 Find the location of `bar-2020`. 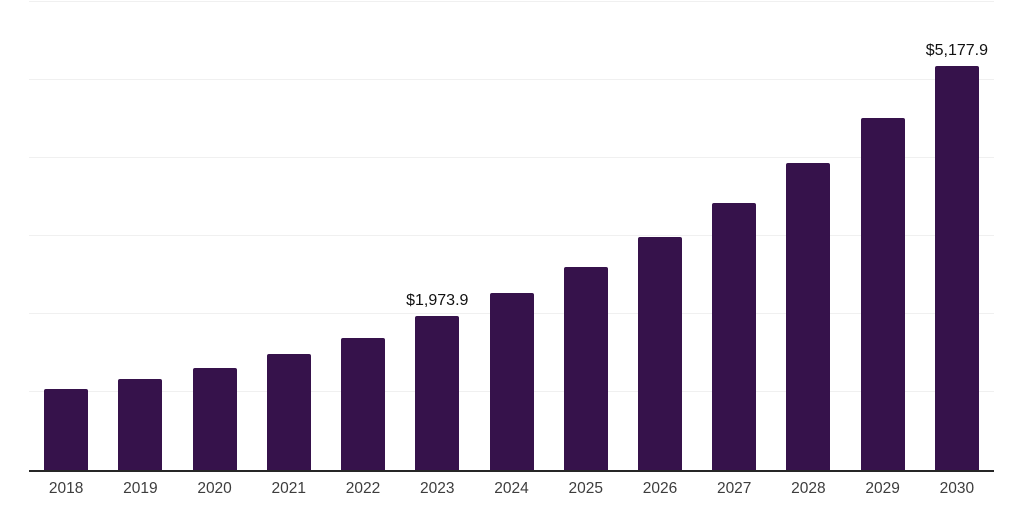

bar-2020 is located at coordinates (214, 418).